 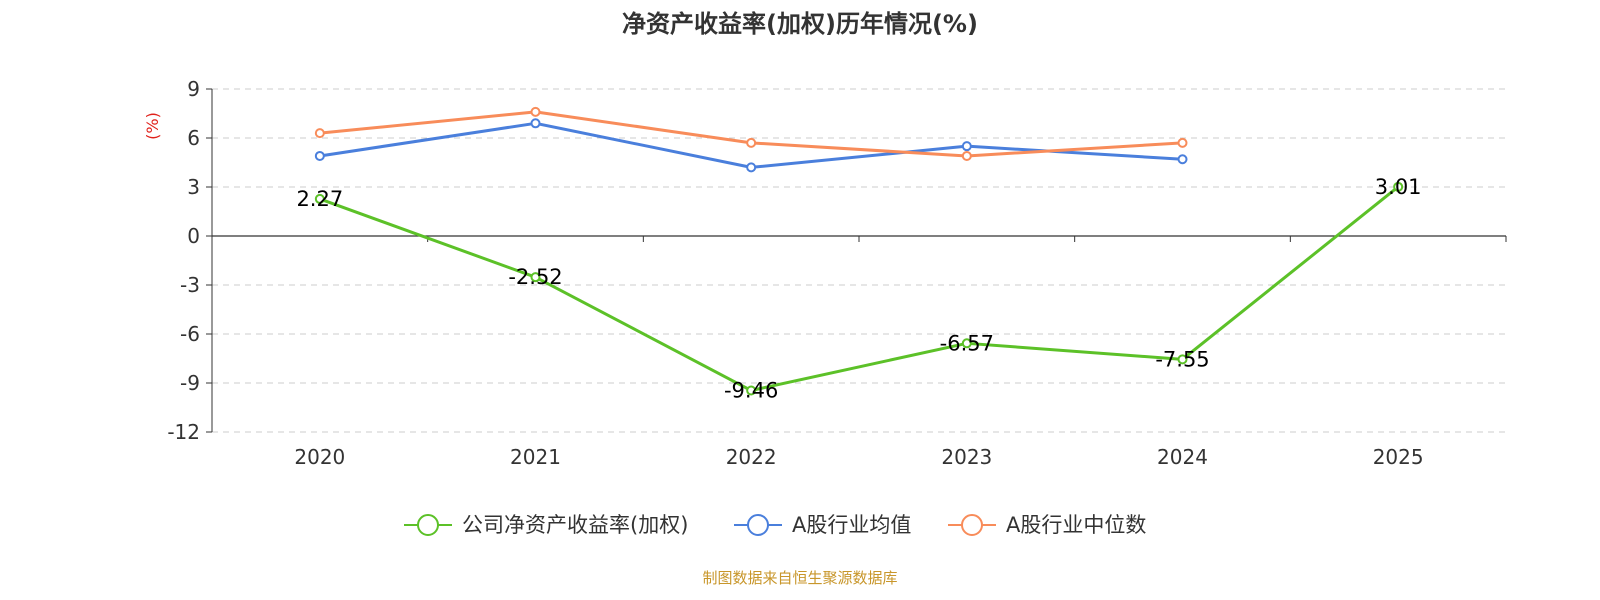 I want to click on data-label: -7.55, so click(x=1182, y=359).